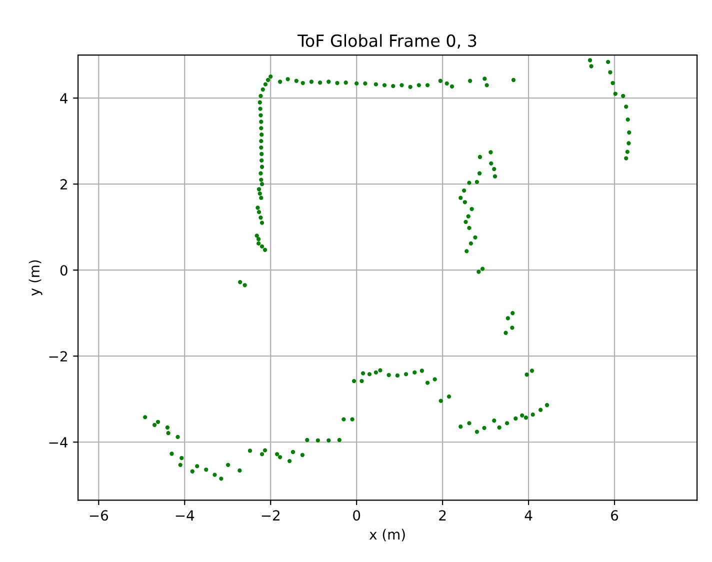 This screenshot has width=712, height=562. Describe the element at coordinates (58, 356) in the screenshot. I see `y-tick-label: −2` at that location.